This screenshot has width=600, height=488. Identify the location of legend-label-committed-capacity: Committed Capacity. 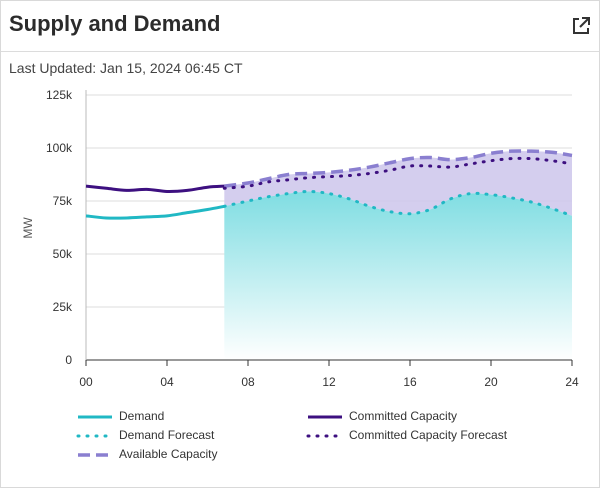
(403, 416).